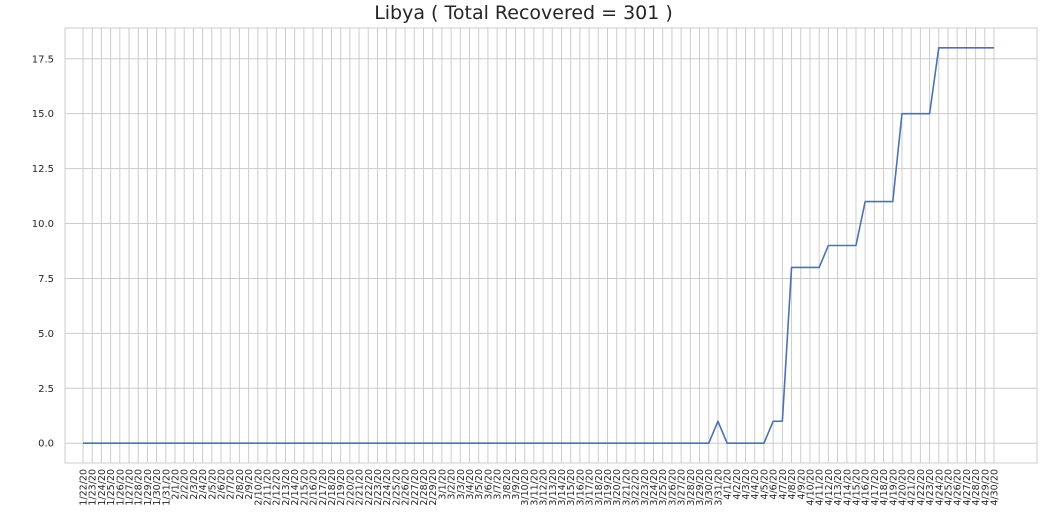 The image size is (1047, 512). What do you see at coordinates (580, 487) in the screenshot?
I see `x-tick-label: 3/16/20` at bounding box center [580, 487].